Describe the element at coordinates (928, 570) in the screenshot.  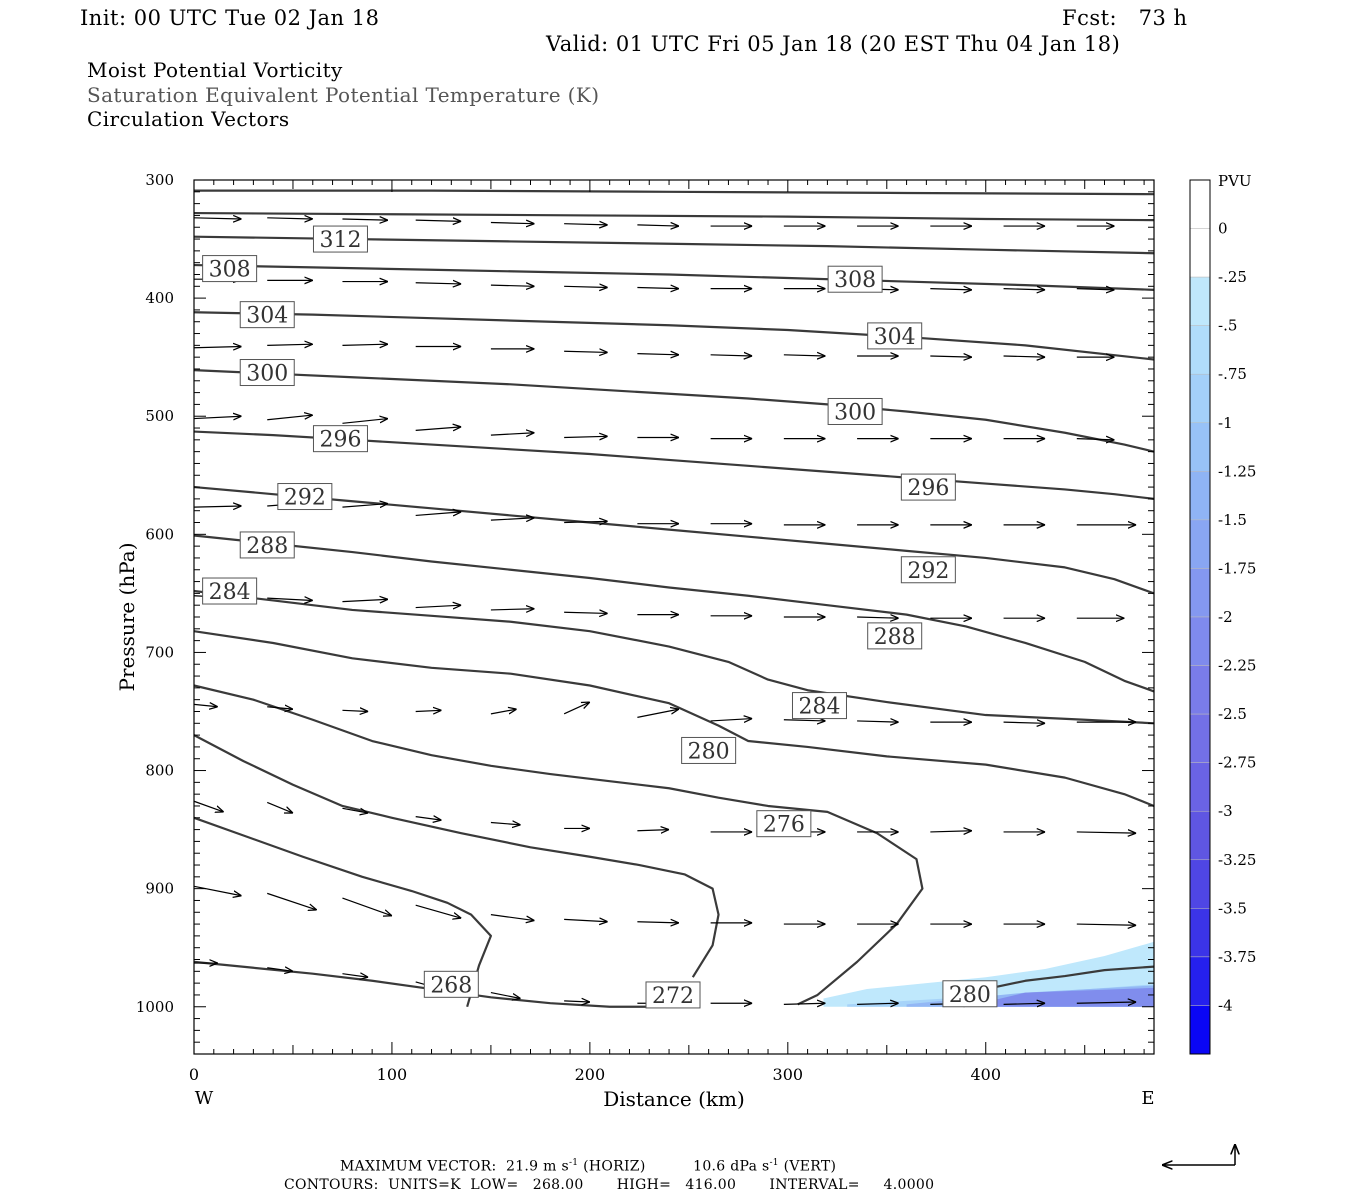
I see `contour-label: 292` at that location.